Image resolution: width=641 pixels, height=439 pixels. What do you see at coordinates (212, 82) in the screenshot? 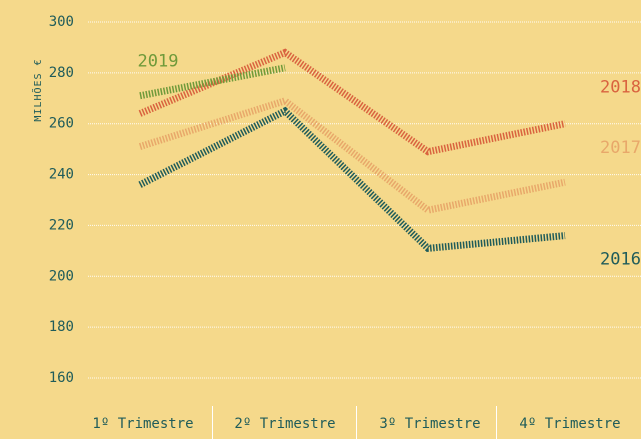
I see `series-line` at bounding box center [212, 82].